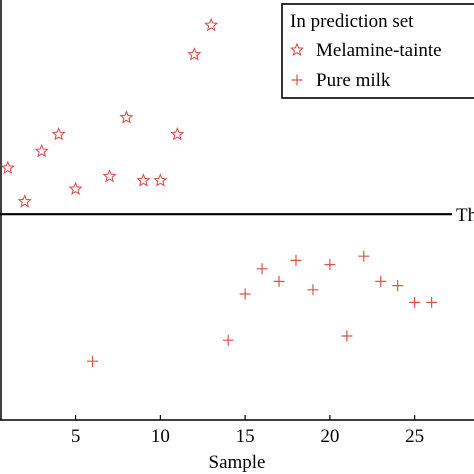  I want to click on x-axis-label: Sample, so click(237, 462).